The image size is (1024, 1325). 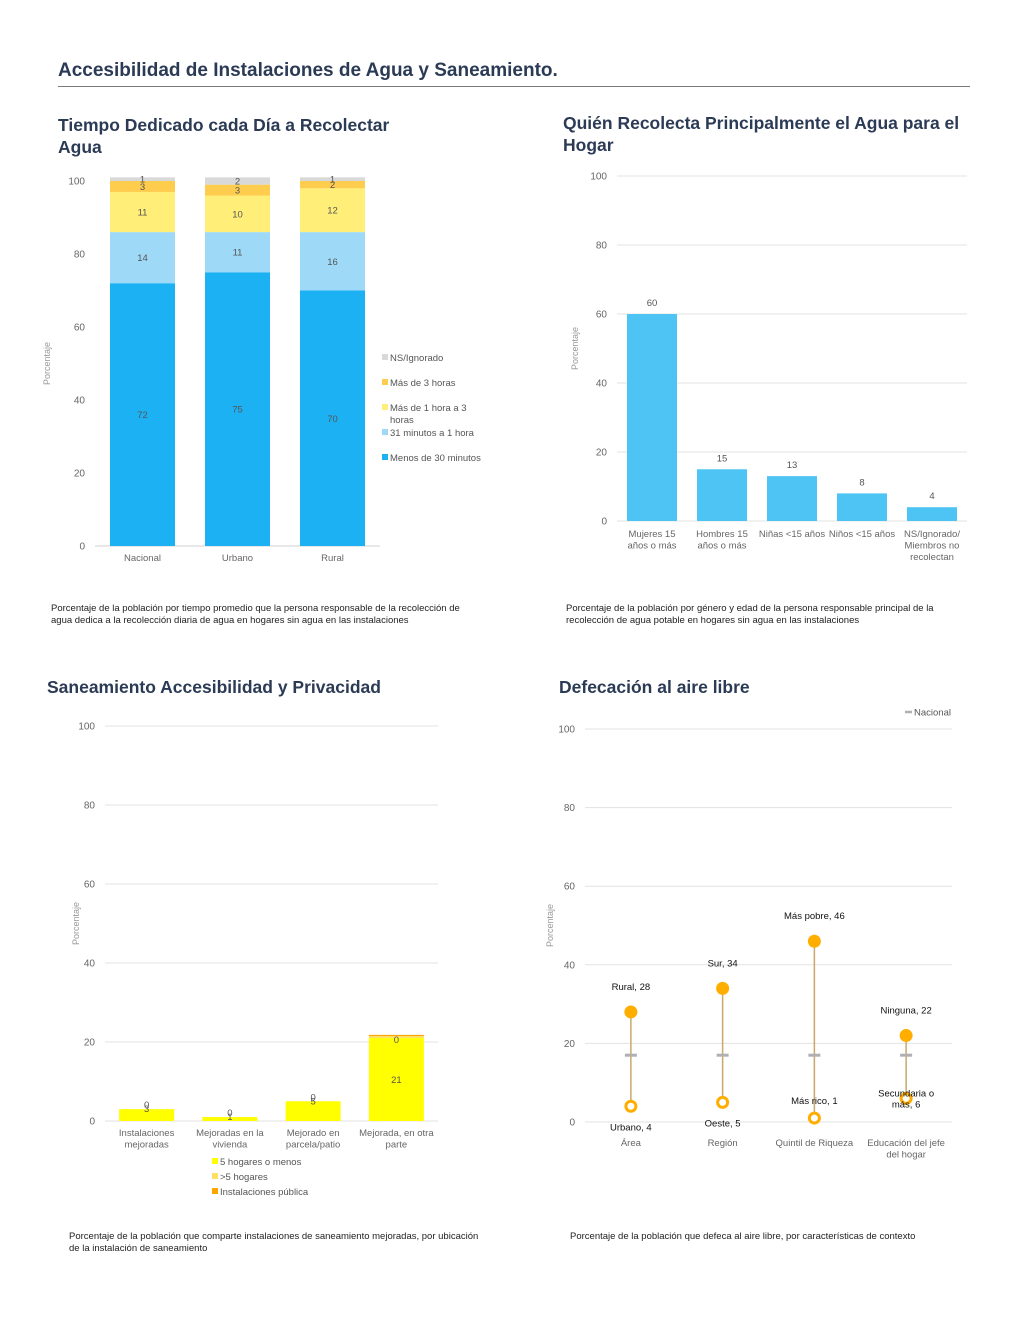 What do you see at coordinates (906, 1099) in the screenshot?
I see `chart4-low-label: Secundaria o más, 6` at bounding box center [906, 1099].